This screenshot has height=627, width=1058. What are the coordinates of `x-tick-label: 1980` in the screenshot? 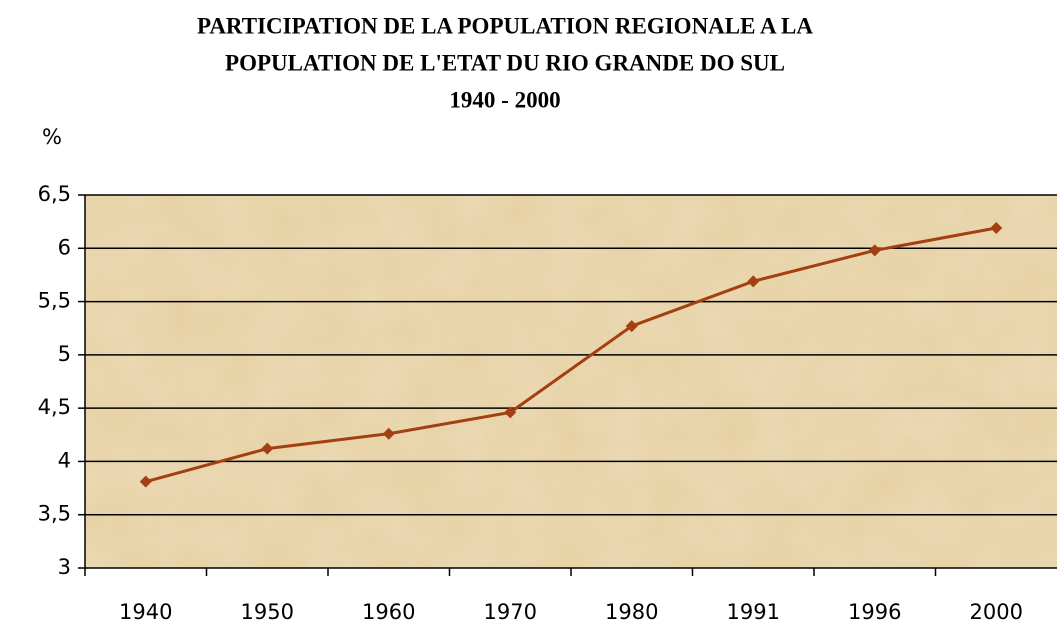 It's located at (631, 612).